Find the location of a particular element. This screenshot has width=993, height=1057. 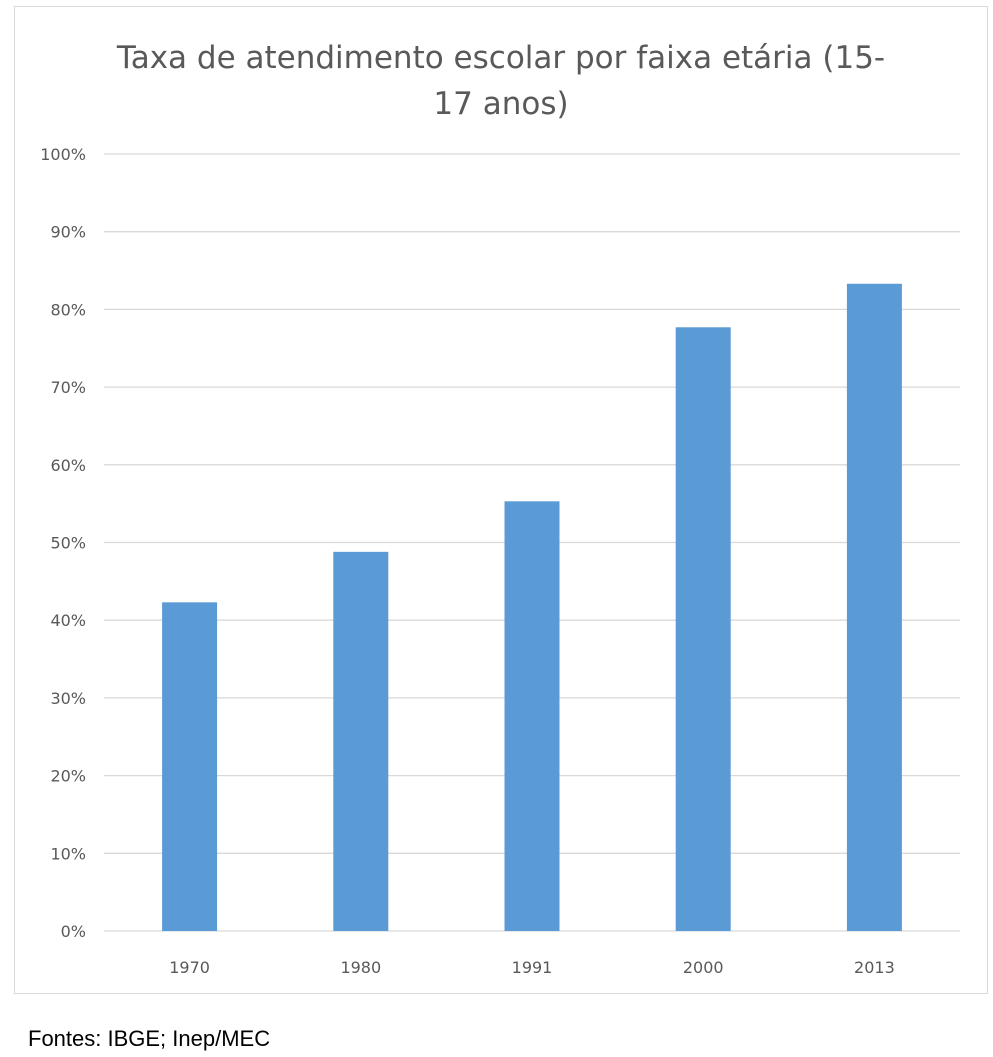

bar-1980 is located at coordinates (361, 741).